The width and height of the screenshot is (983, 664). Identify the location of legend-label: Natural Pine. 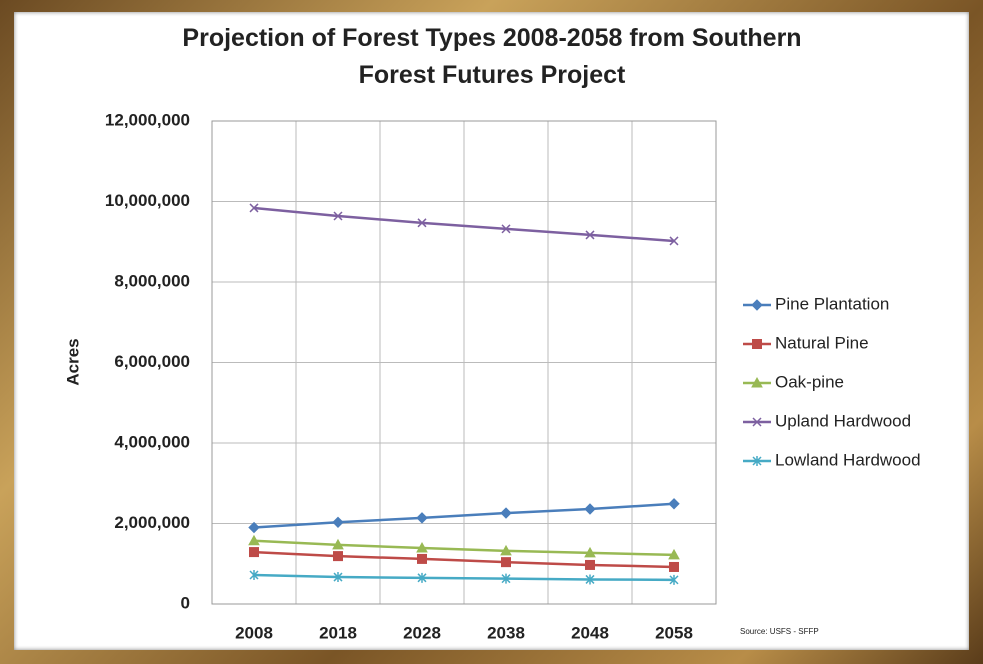
(822, 342).